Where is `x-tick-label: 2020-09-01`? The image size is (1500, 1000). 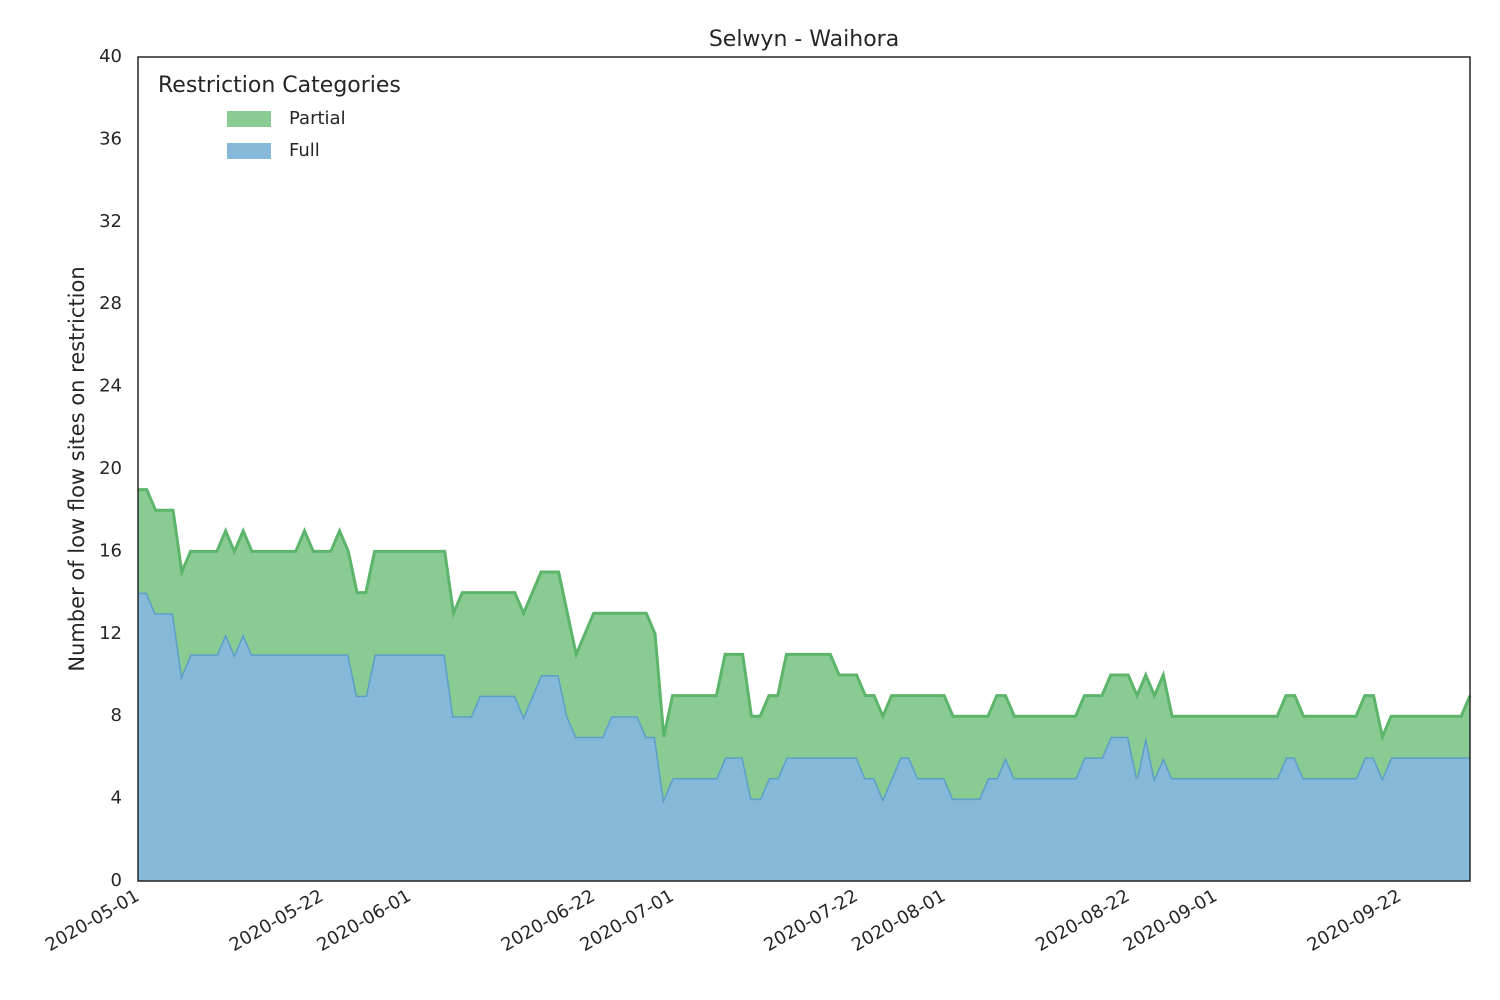
x-tick-label: 2020-09-01 is located at coordinates (1170, 920).